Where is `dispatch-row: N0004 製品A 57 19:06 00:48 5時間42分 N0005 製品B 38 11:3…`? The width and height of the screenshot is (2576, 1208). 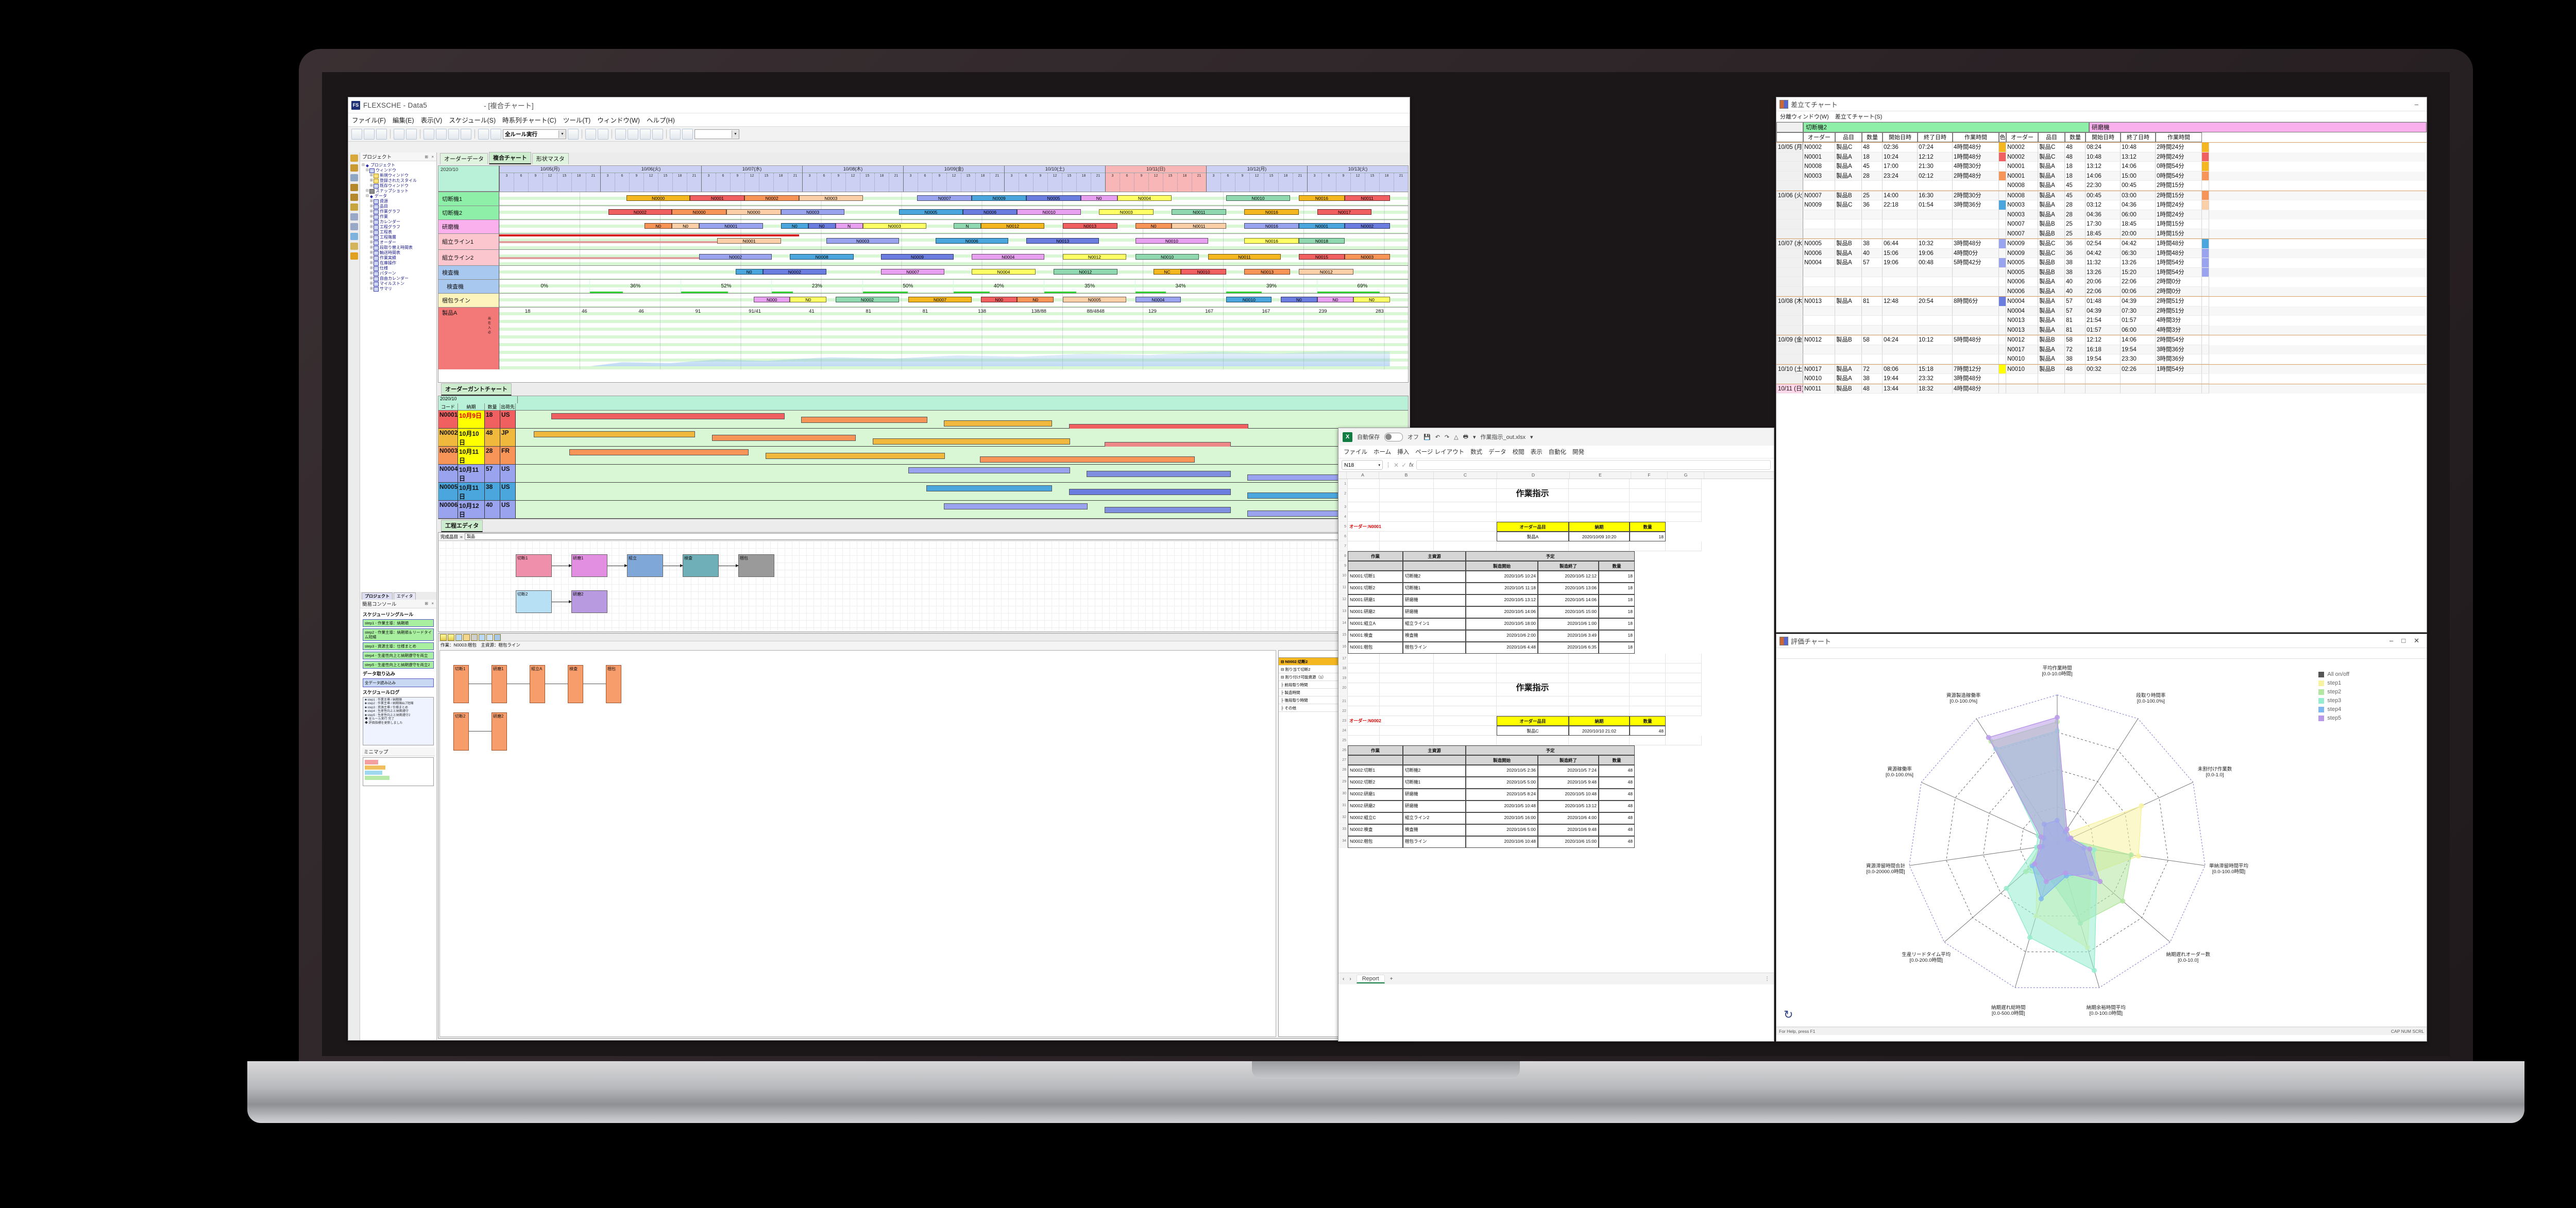 dispatch-row: N0004 製品A 57 19:06 00:48 5時間42分 N0005 製品B 38 11:3… is located at coordinates (2101, 263).